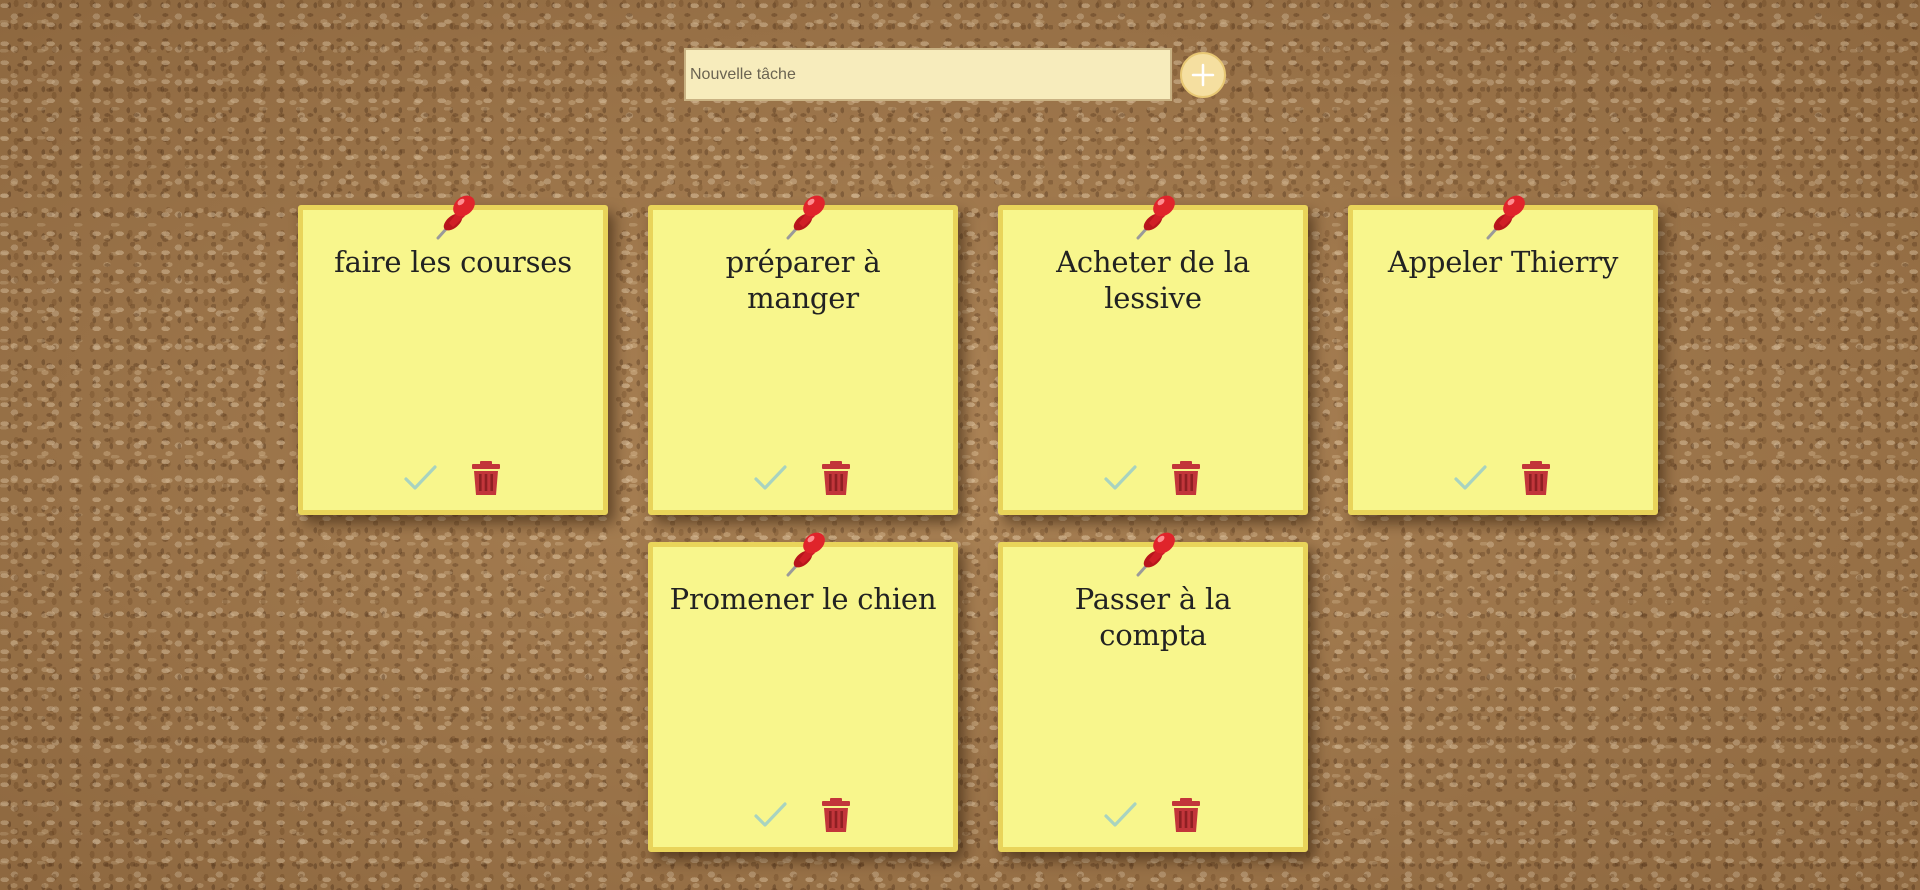  I want to click on new-task-input, so click(928, 74).